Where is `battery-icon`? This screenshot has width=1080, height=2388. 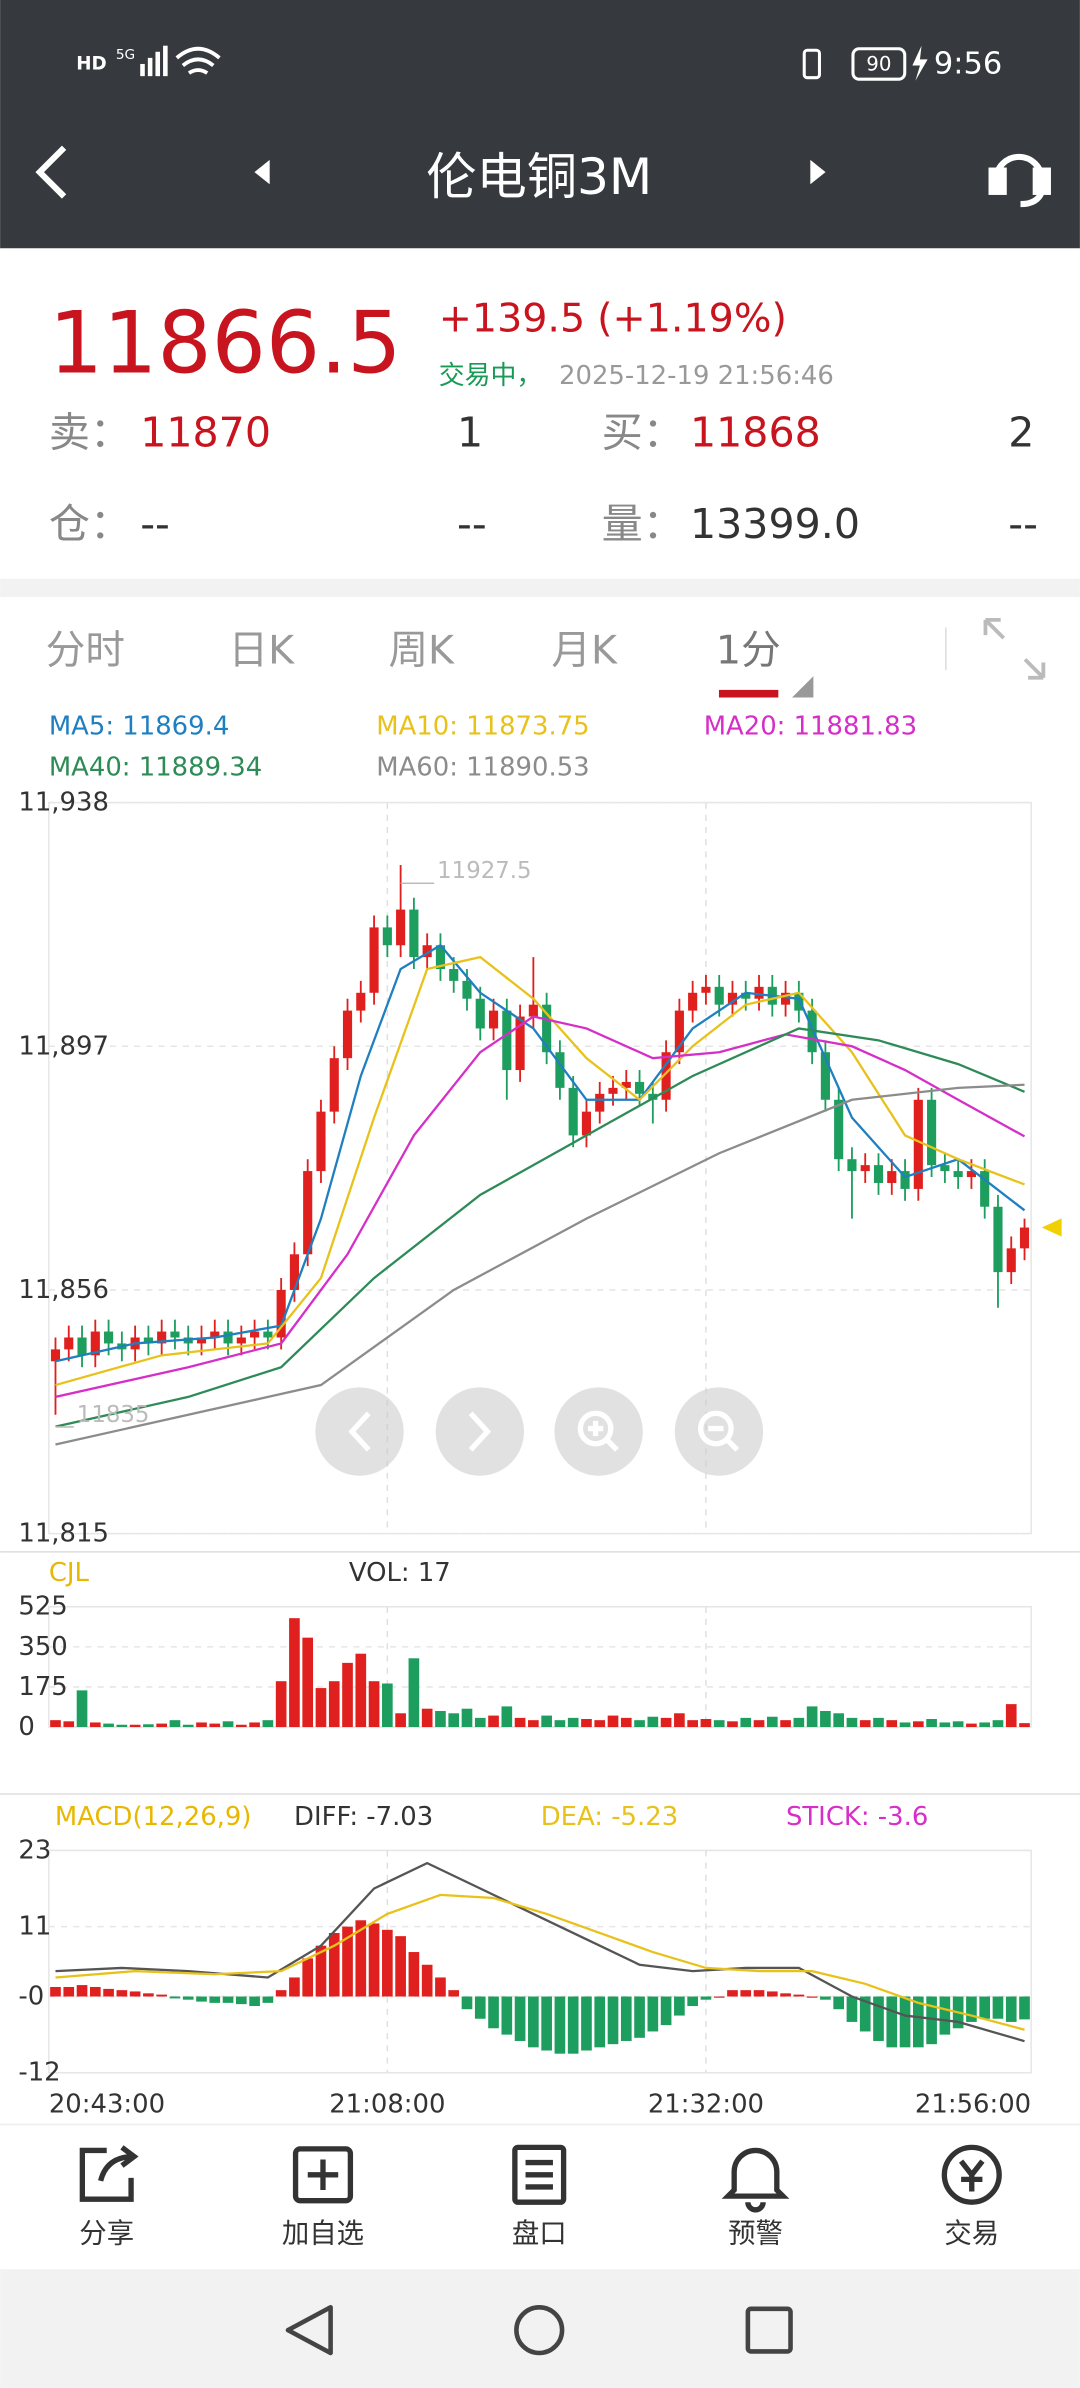 battery-icon is located at coordinates (879, 64).